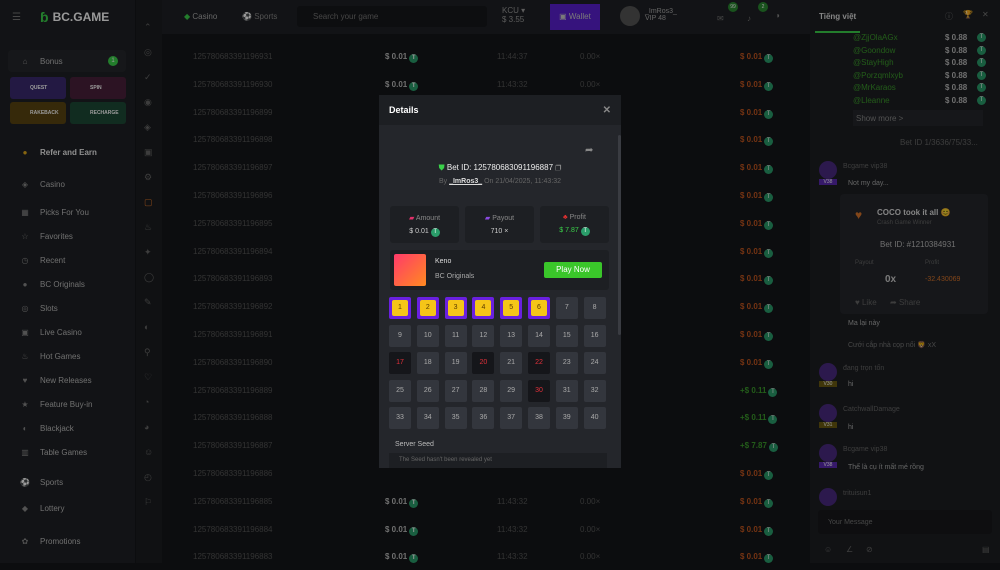 This screenshot has height=570, width=1000. I want to click on like-button: ♥ Like, so click(866, 302).